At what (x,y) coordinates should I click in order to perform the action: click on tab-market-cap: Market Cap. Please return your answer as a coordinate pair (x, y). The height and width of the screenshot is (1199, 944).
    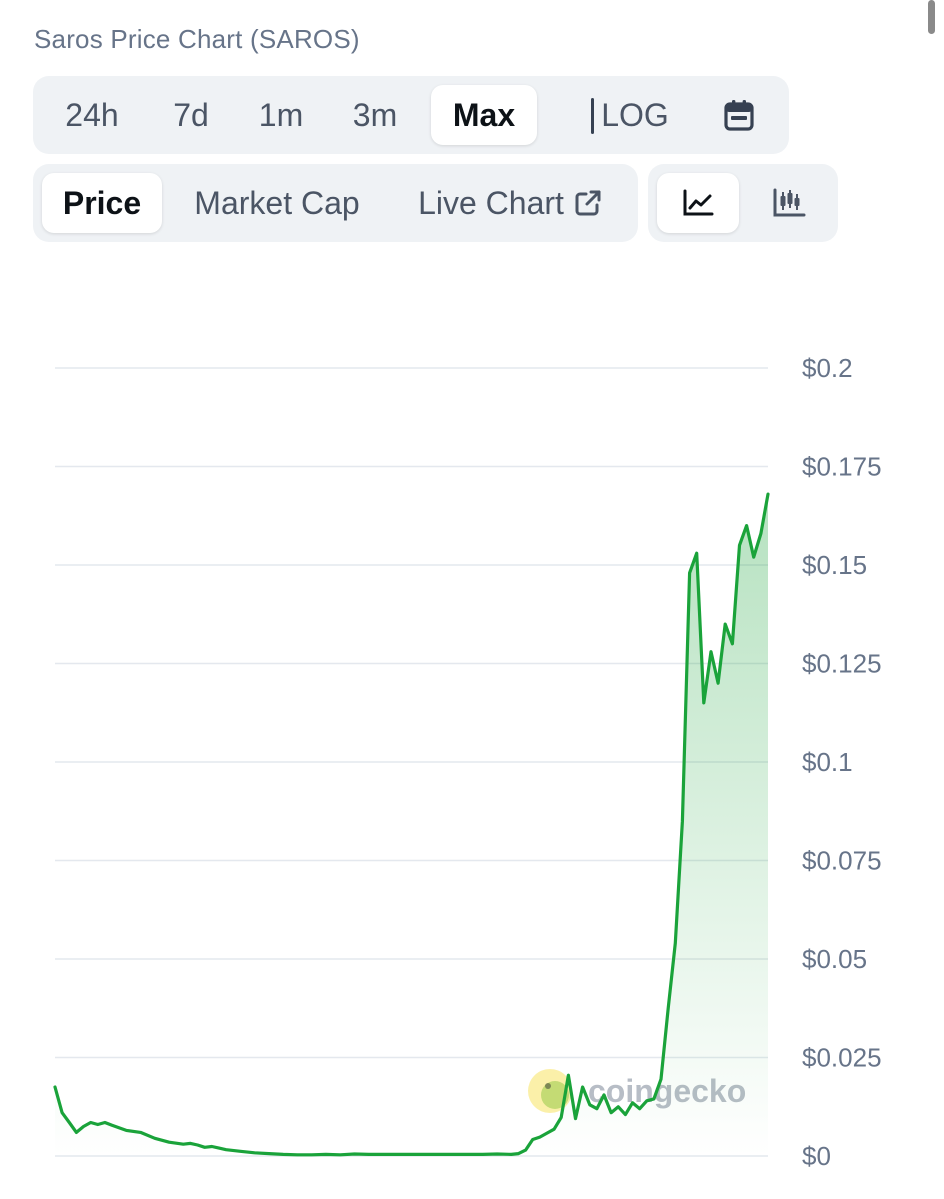
    Looking at the image, I should click on (277, 202).